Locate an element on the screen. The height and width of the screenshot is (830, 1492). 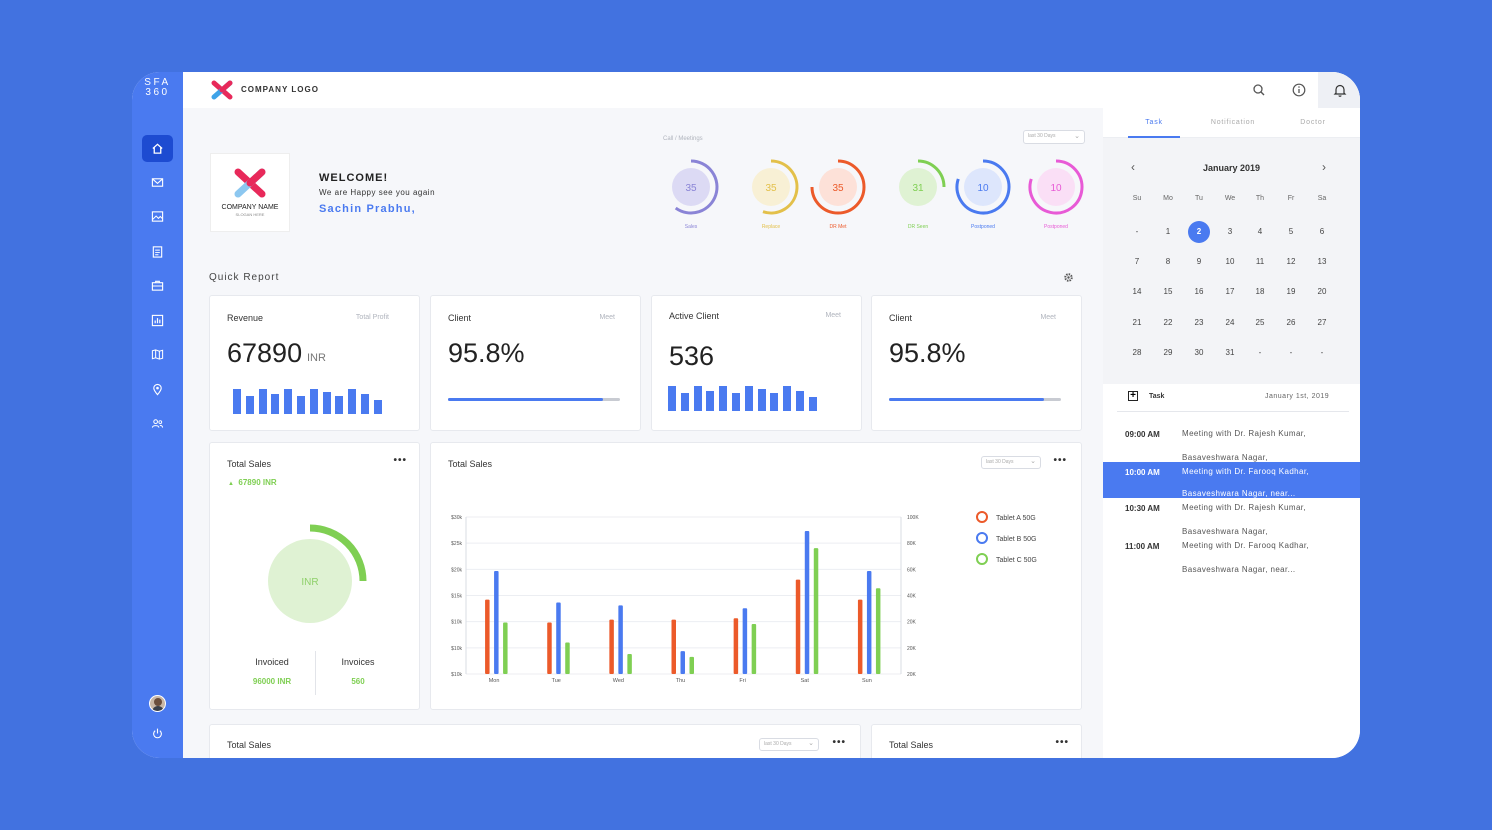
chart-range-select: last 30 Days ⌄ is located at coordinates (1011, 462).